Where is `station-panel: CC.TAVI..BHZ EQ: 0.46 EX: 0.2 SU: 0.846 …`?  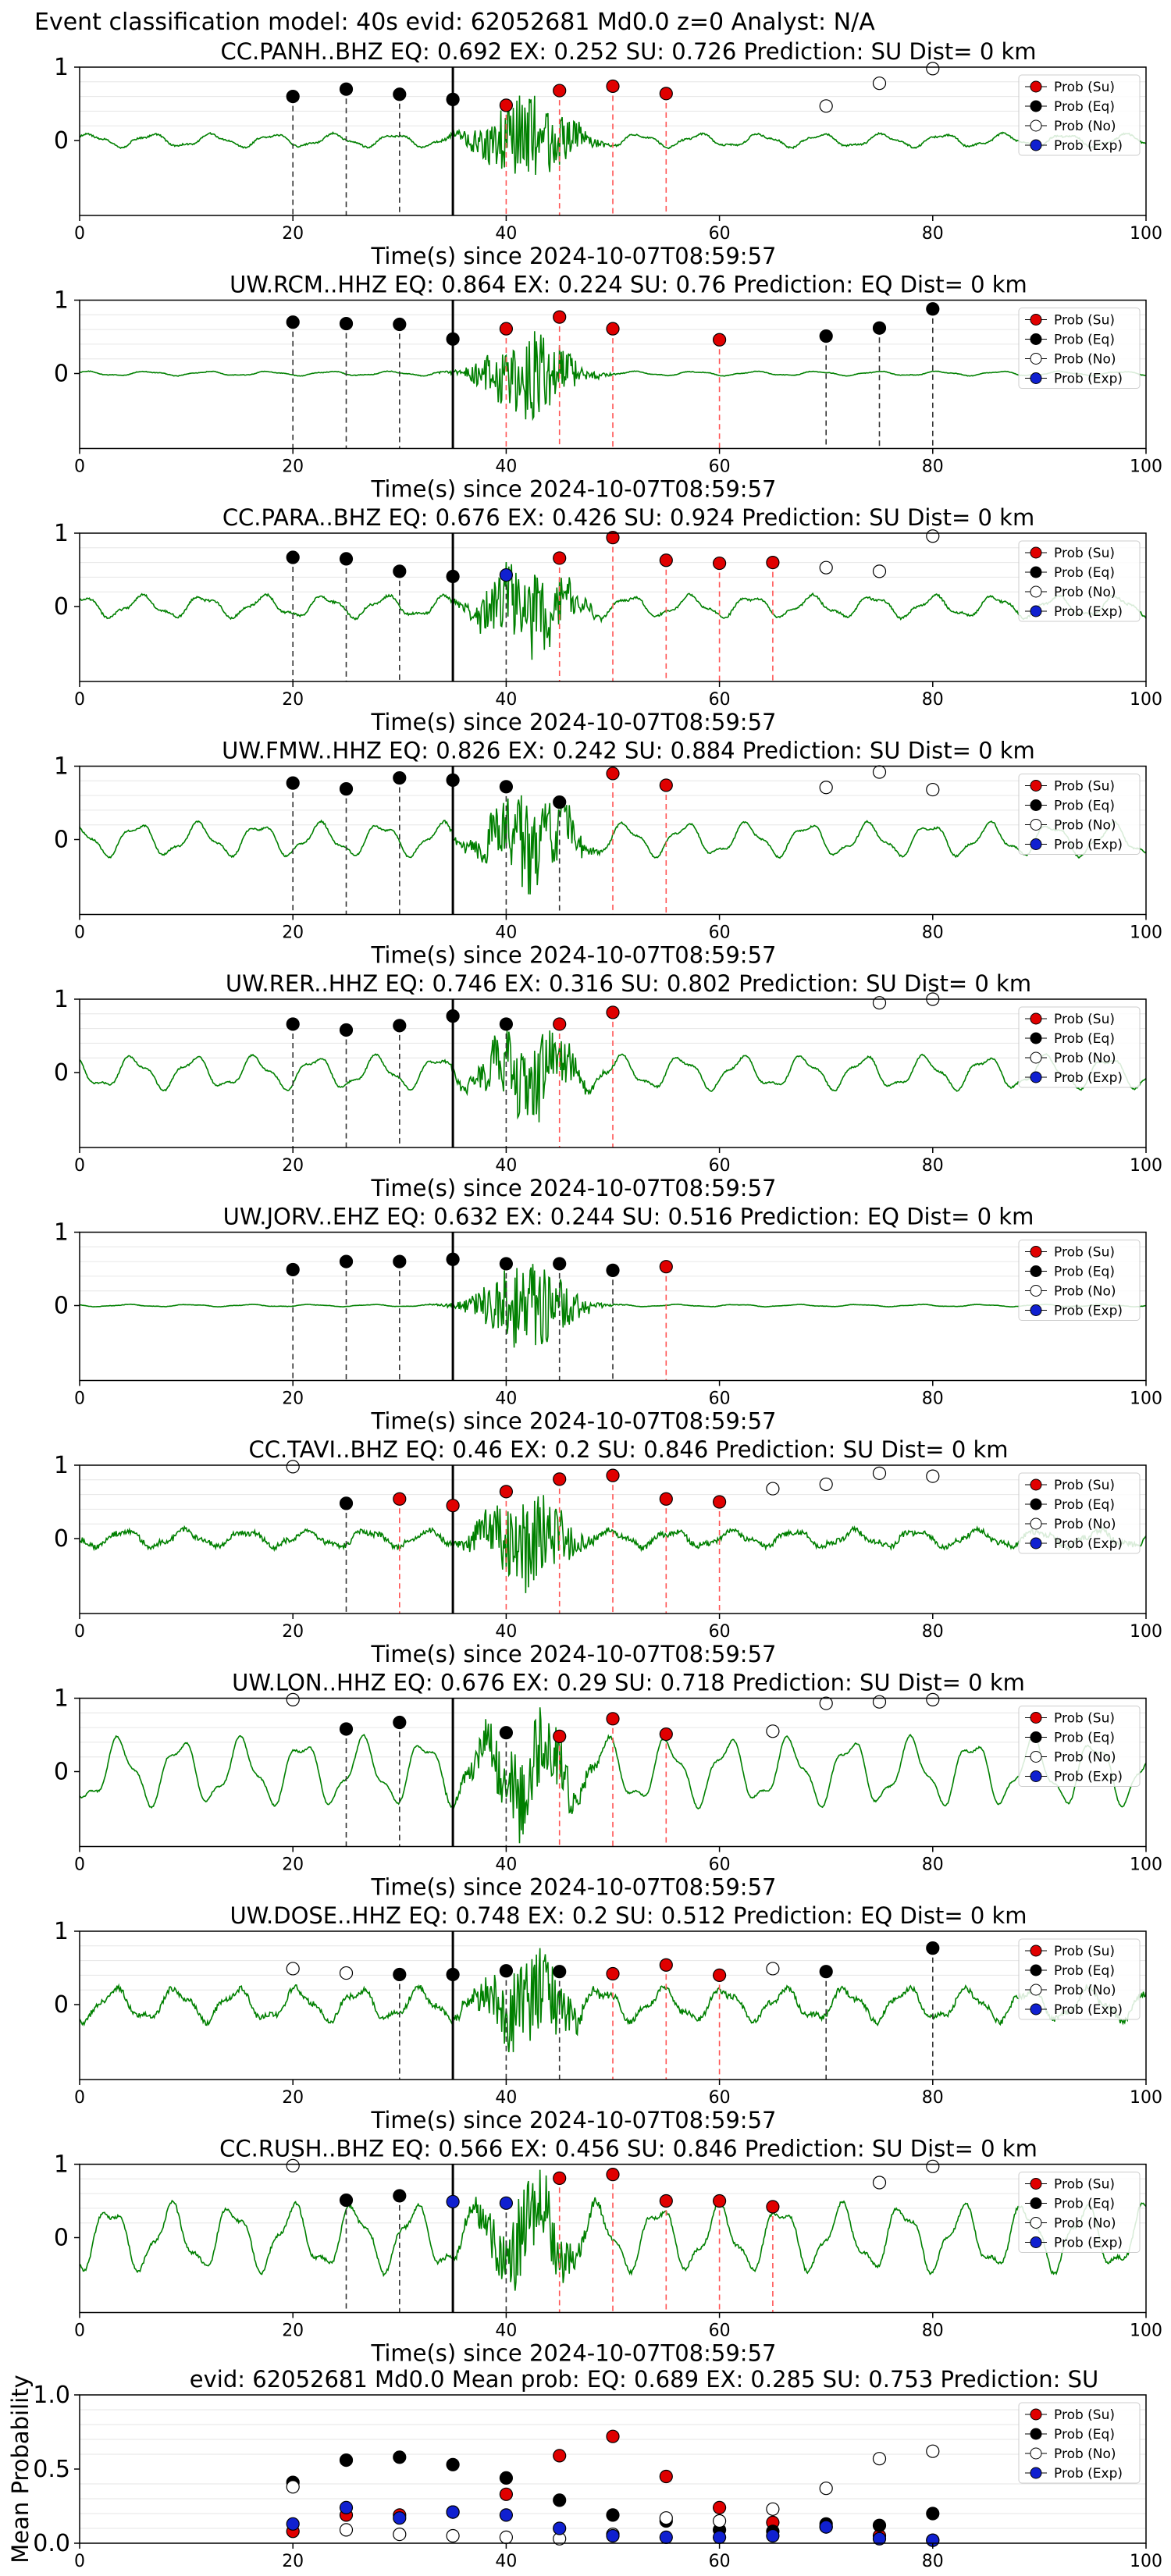
station-panel: CC.TAVI..BHZ EQ: 0.46 EX: 0.2 SU: 0.846 … is located at coordinates (608, 1551).